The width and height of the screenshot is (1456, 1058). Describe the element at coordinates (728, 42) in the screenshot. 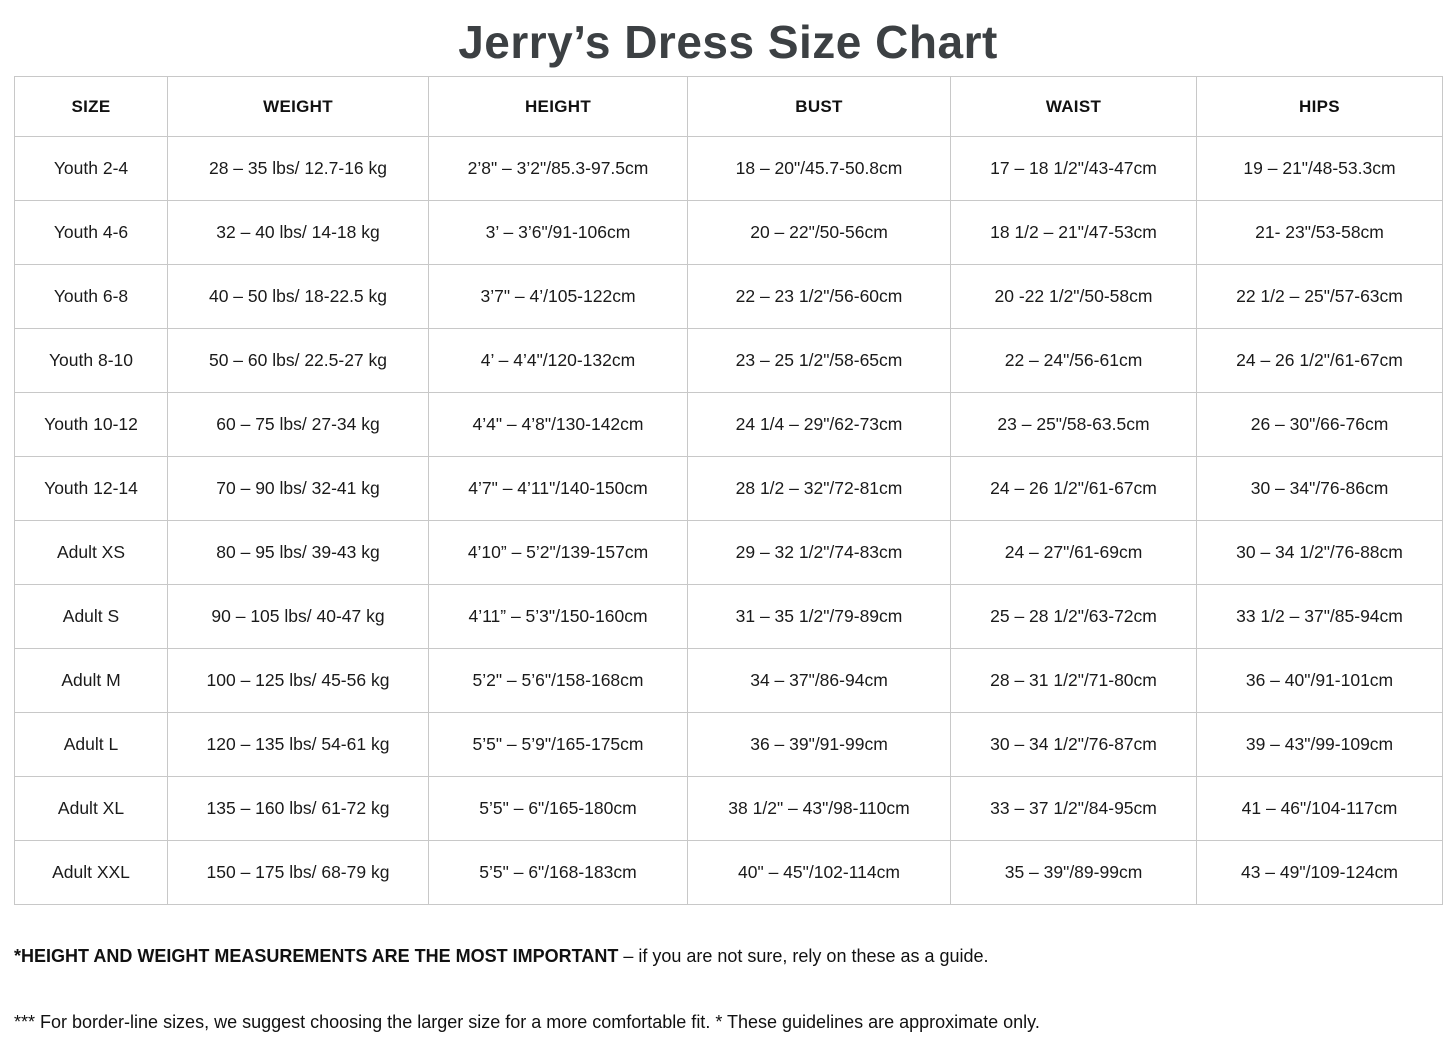

I see `page-title: Jerry’s Dress Size Chart` at that location.